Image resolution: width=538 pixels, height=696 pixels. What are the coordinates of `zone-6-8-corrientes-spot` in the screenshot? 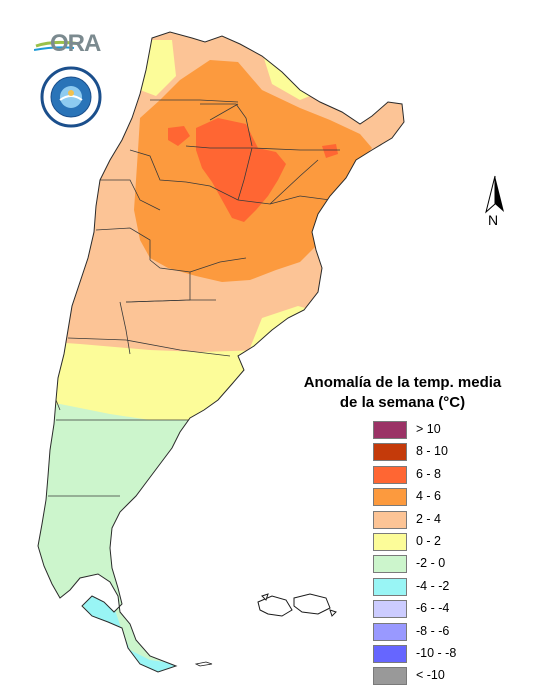 It's located at (330, 151).